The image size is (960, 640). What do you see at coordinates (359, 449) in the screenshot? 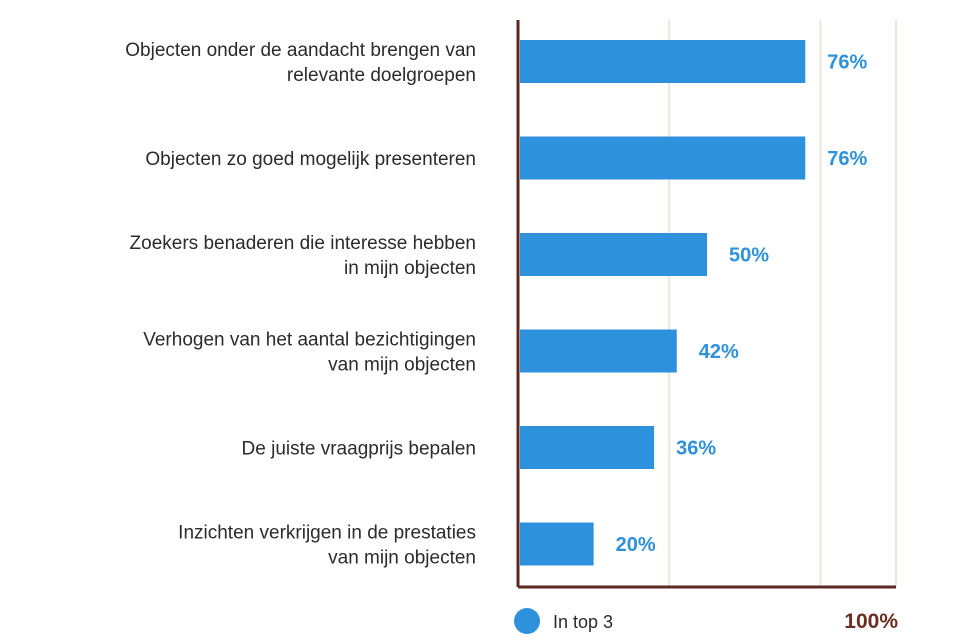
I see `category-label-5-line-1: De juiste vraagprijs bepalen` at bounding box center [359, 449].